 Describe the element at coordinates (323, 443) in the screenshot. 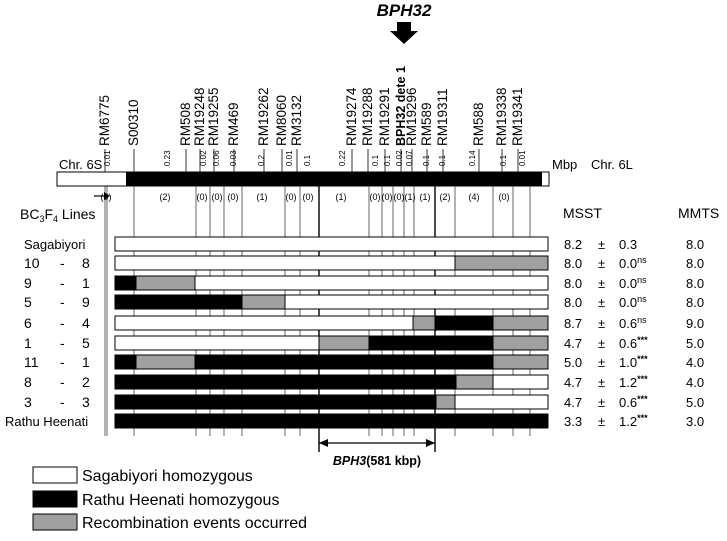

I see `interval-left-arrowhead` at that location.